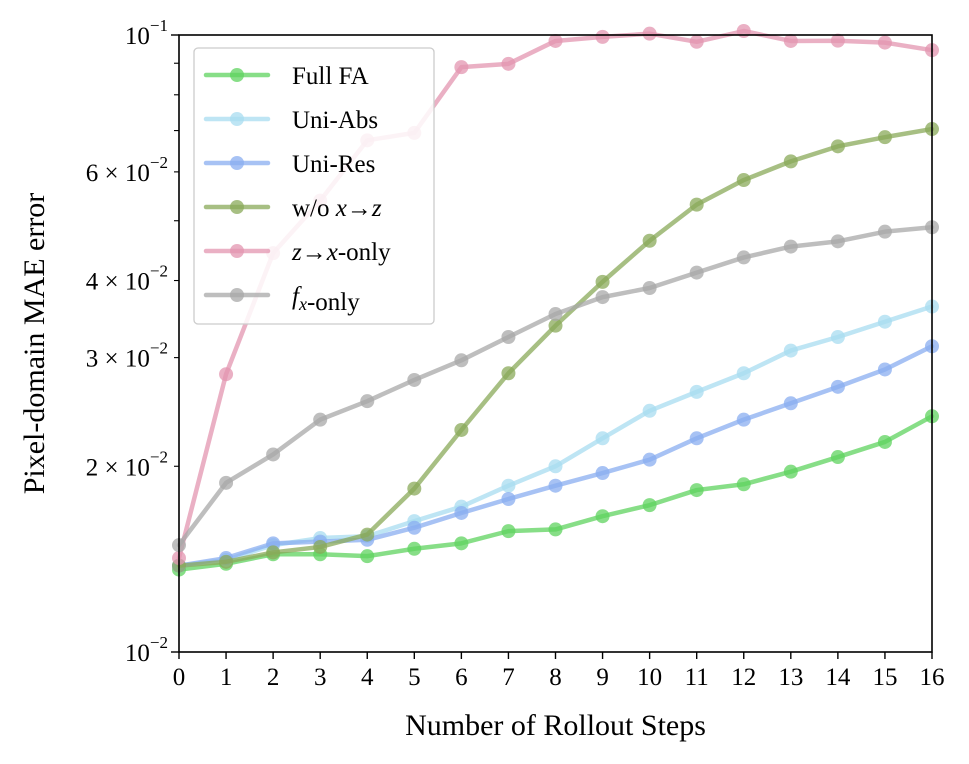 The height and width of the screenshot is (764, 969). I want to click on x-tick-label: 9, so click(602, 677).